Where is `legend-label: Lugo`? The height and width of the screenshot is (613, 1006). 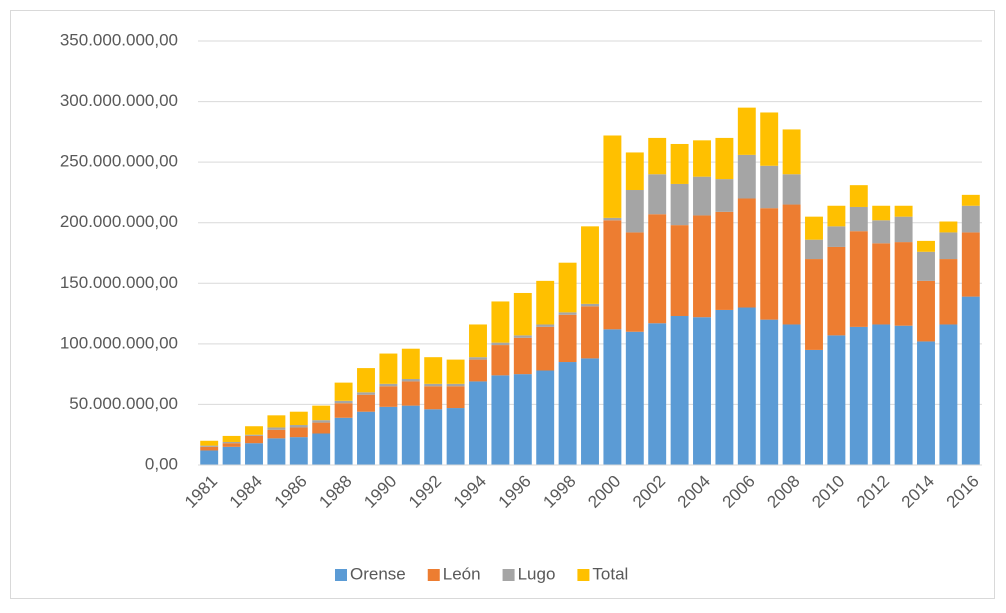
legend-label: Lugo is located at coordinates (537, 573).